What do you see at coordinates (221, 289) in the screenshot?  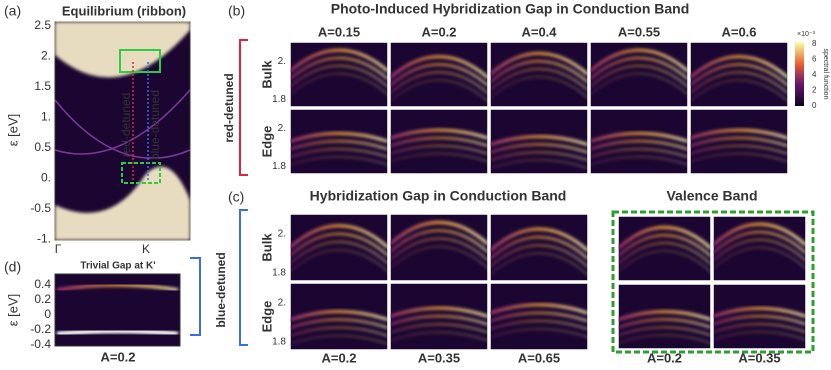 I see `side-label: blue-detuned` at bounding box center [221, 289].